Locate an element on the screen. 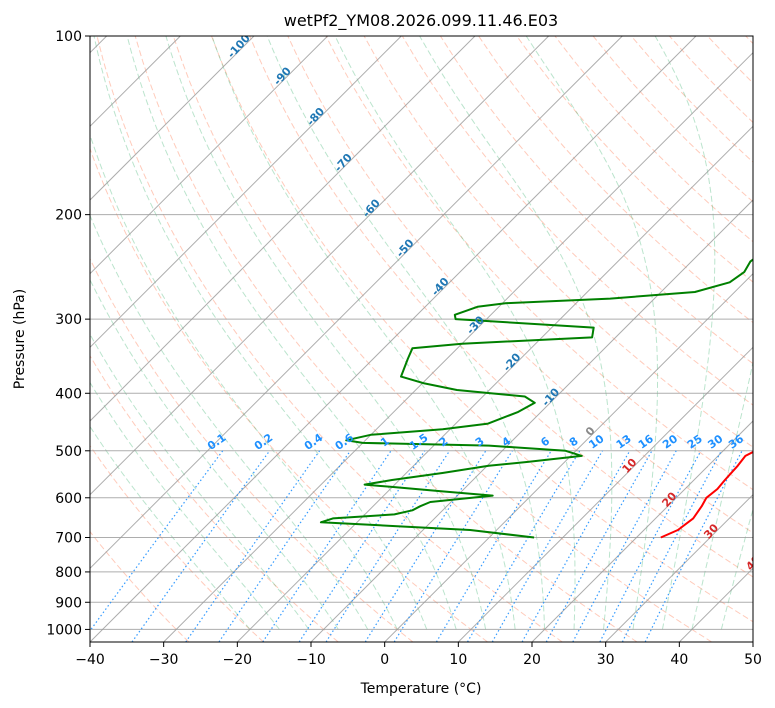 This screenshot has height=708, width=775. x-tick-label: 30 is located at coordinates (606, 660).